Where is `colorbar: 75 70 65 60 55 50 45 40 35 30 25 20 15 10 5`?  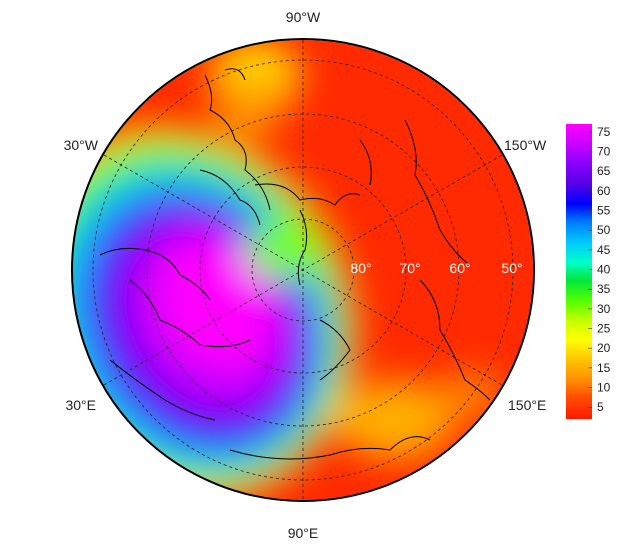 colorbar: 75 70 65 60 55 50 45 40 35 30 25 20 15 10 5 is located at coordinates (588, 271).